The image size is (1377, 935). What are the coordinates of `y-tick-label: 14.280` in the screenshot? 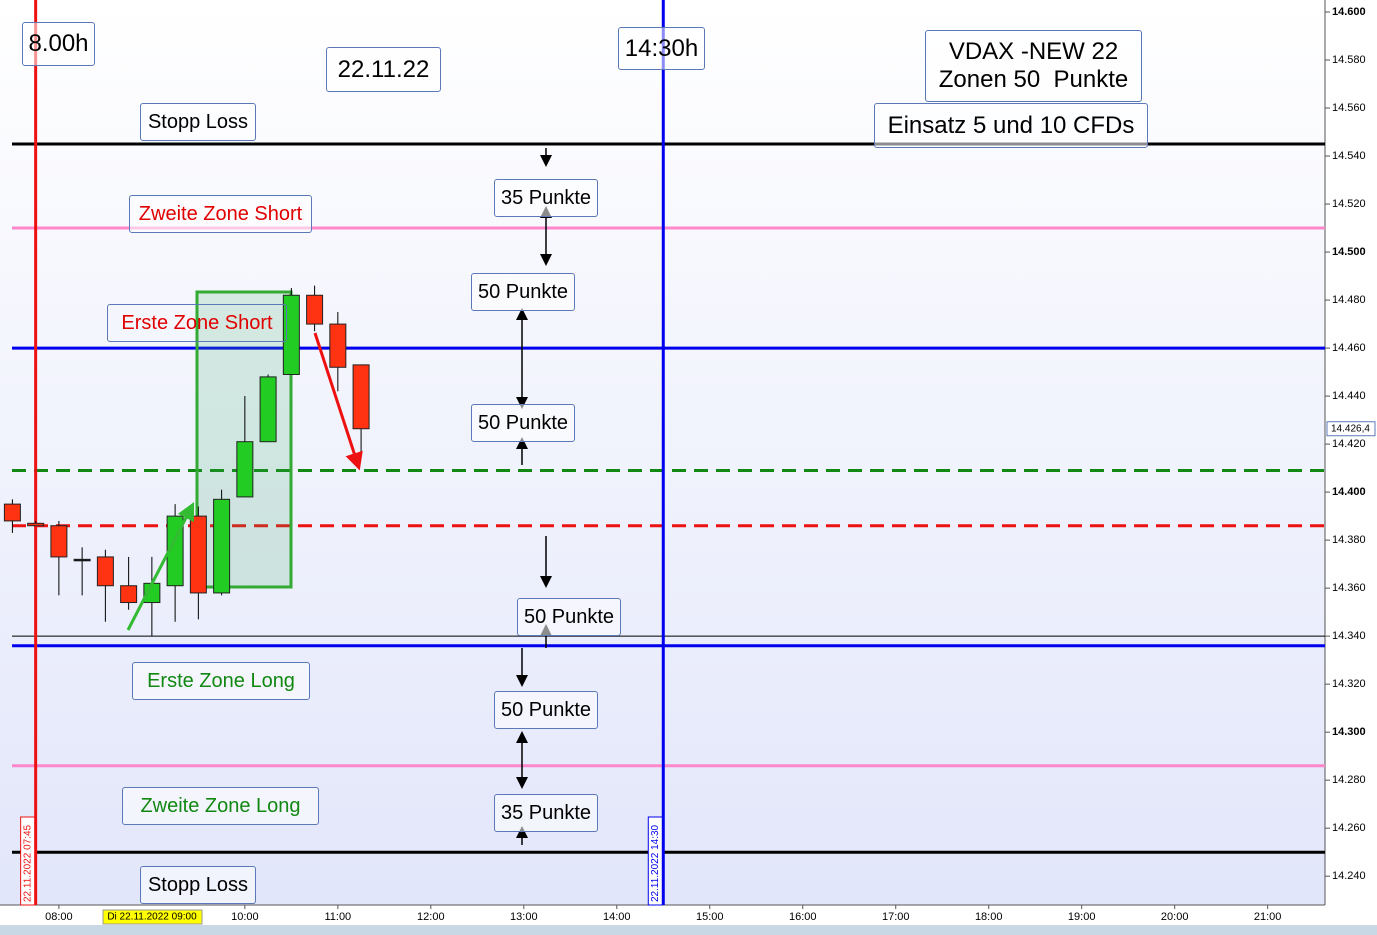 It's located at (1349, 780).